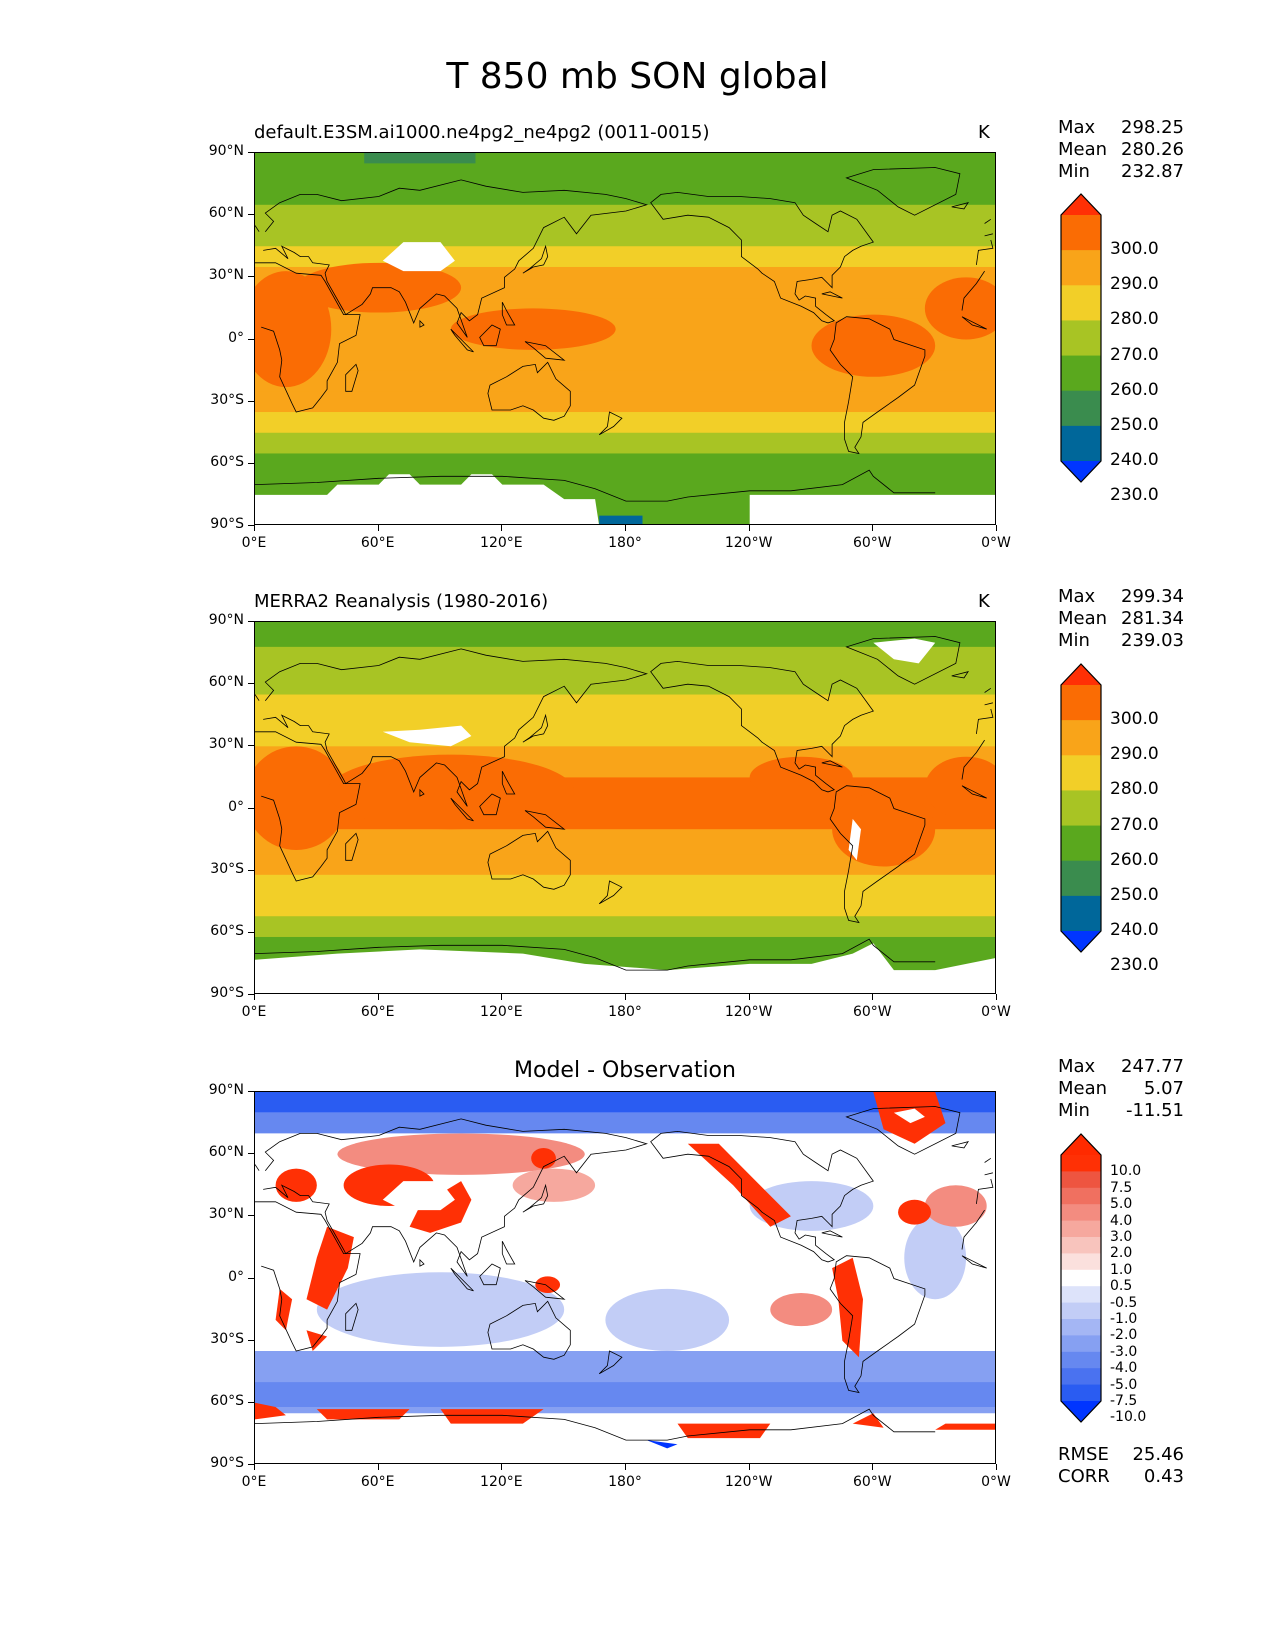  Describe the element at coordinates (1134, 789) in the screenshot. I see `colorbar-tick-label: 280.0` at that location.